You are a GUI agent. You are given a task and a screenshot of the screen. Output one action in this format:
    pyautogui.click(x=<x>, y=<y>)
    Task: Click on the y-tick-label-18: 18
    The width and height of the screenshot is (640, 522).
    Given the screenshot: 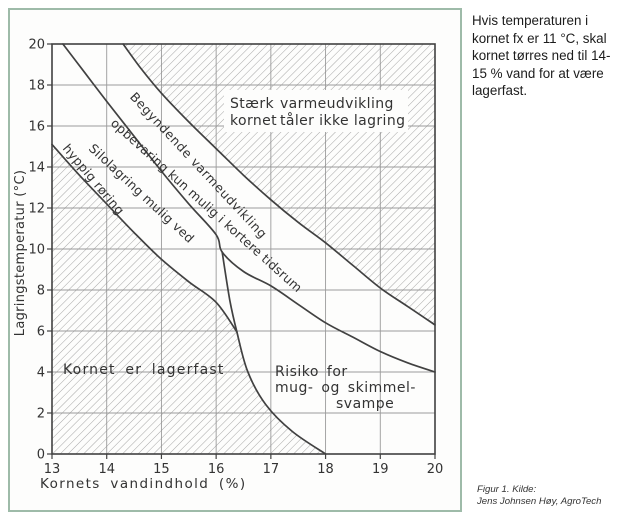 What is the action you would take?
    pyautogui.click(x=36, y=86)
    